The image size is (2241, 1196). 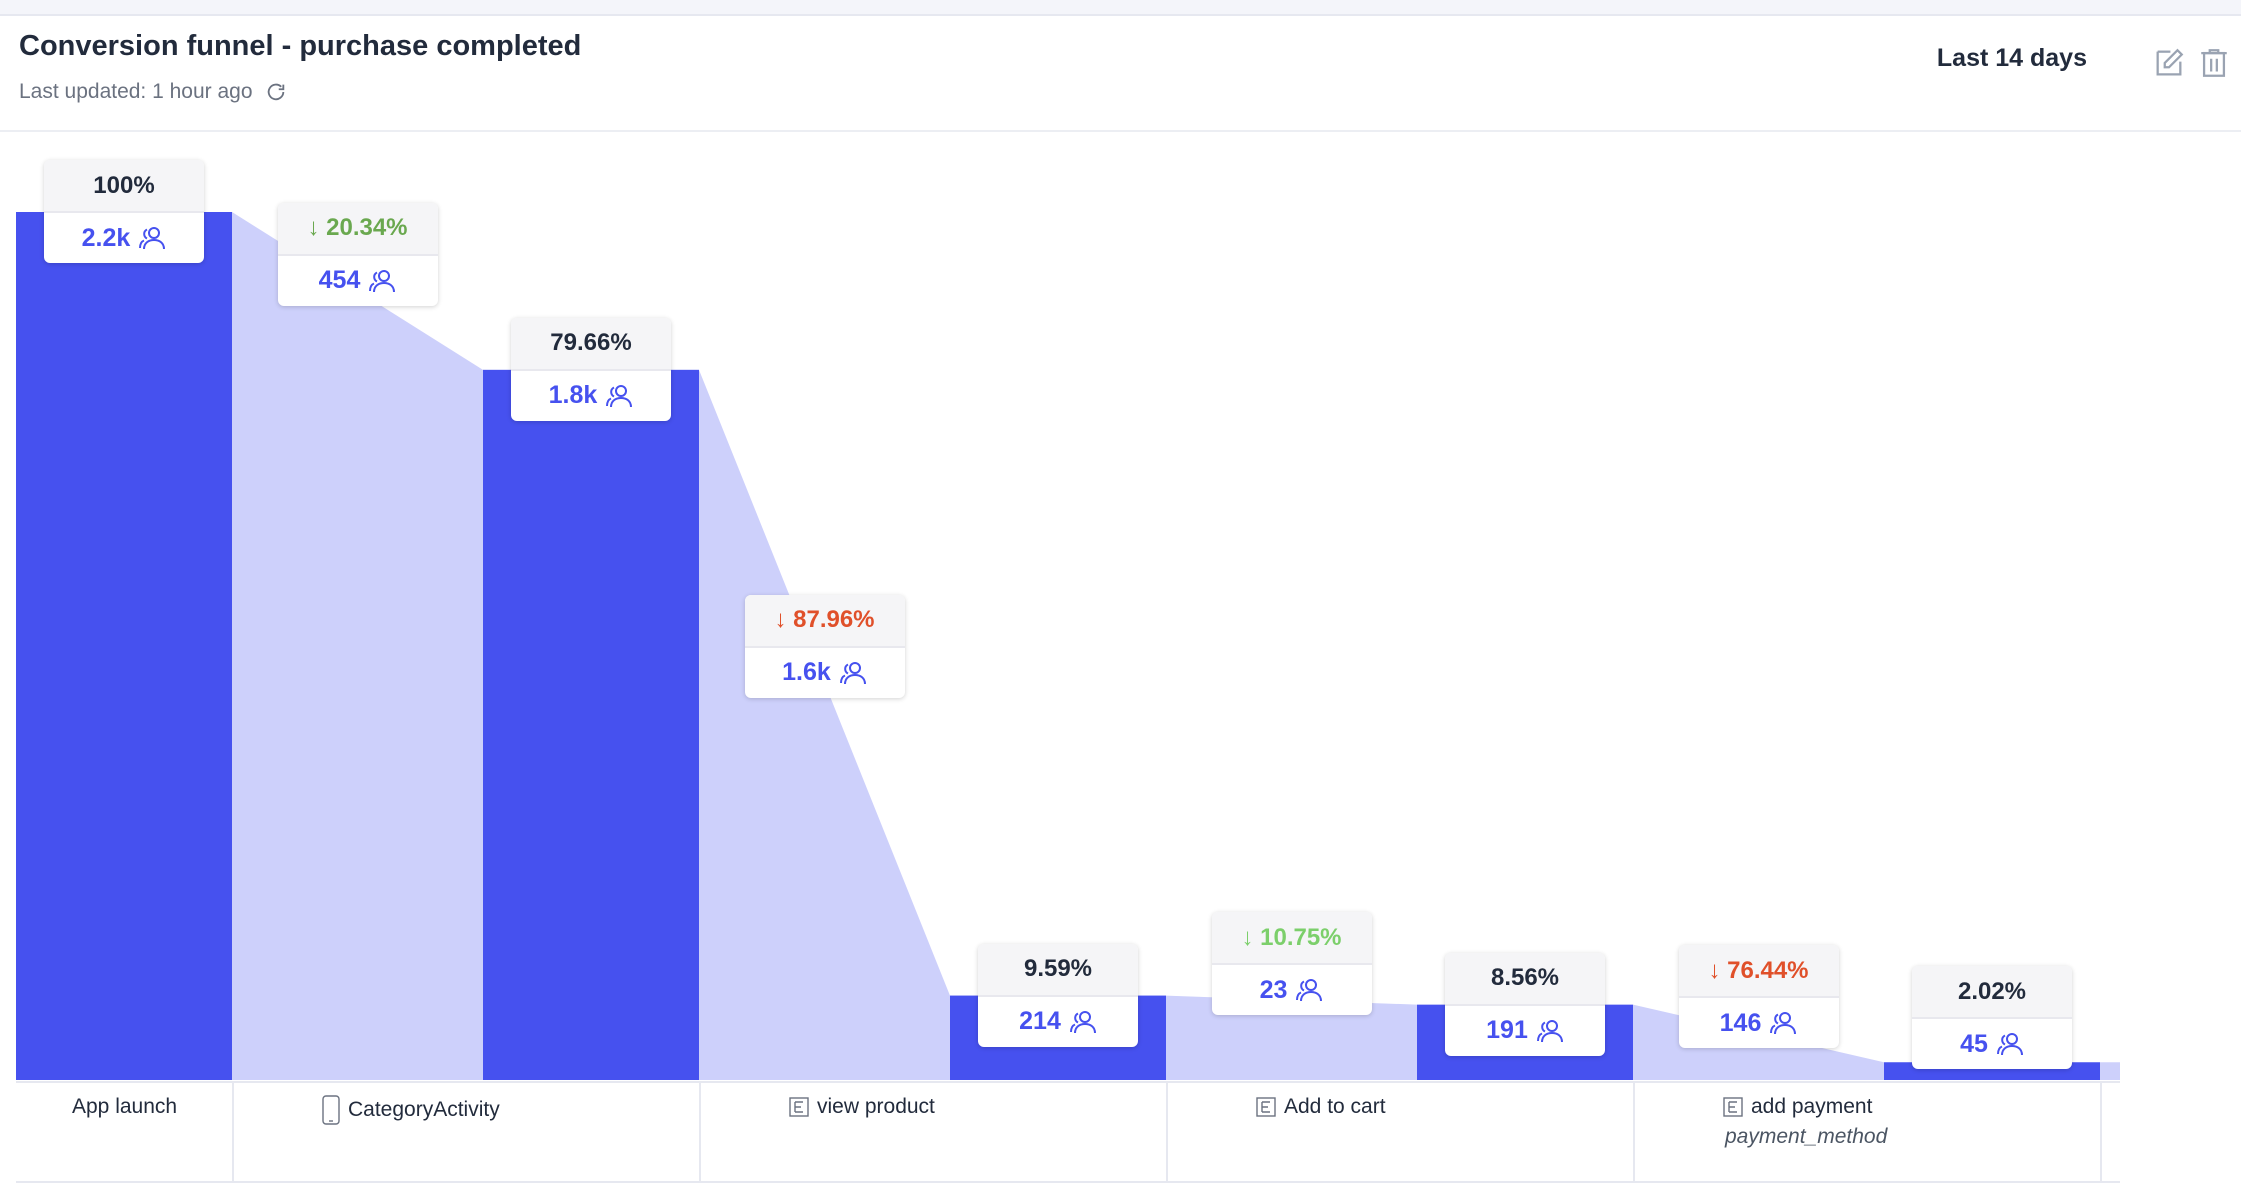 I want to click on funnel-flow-tail, so click(x=2110, y=1071).